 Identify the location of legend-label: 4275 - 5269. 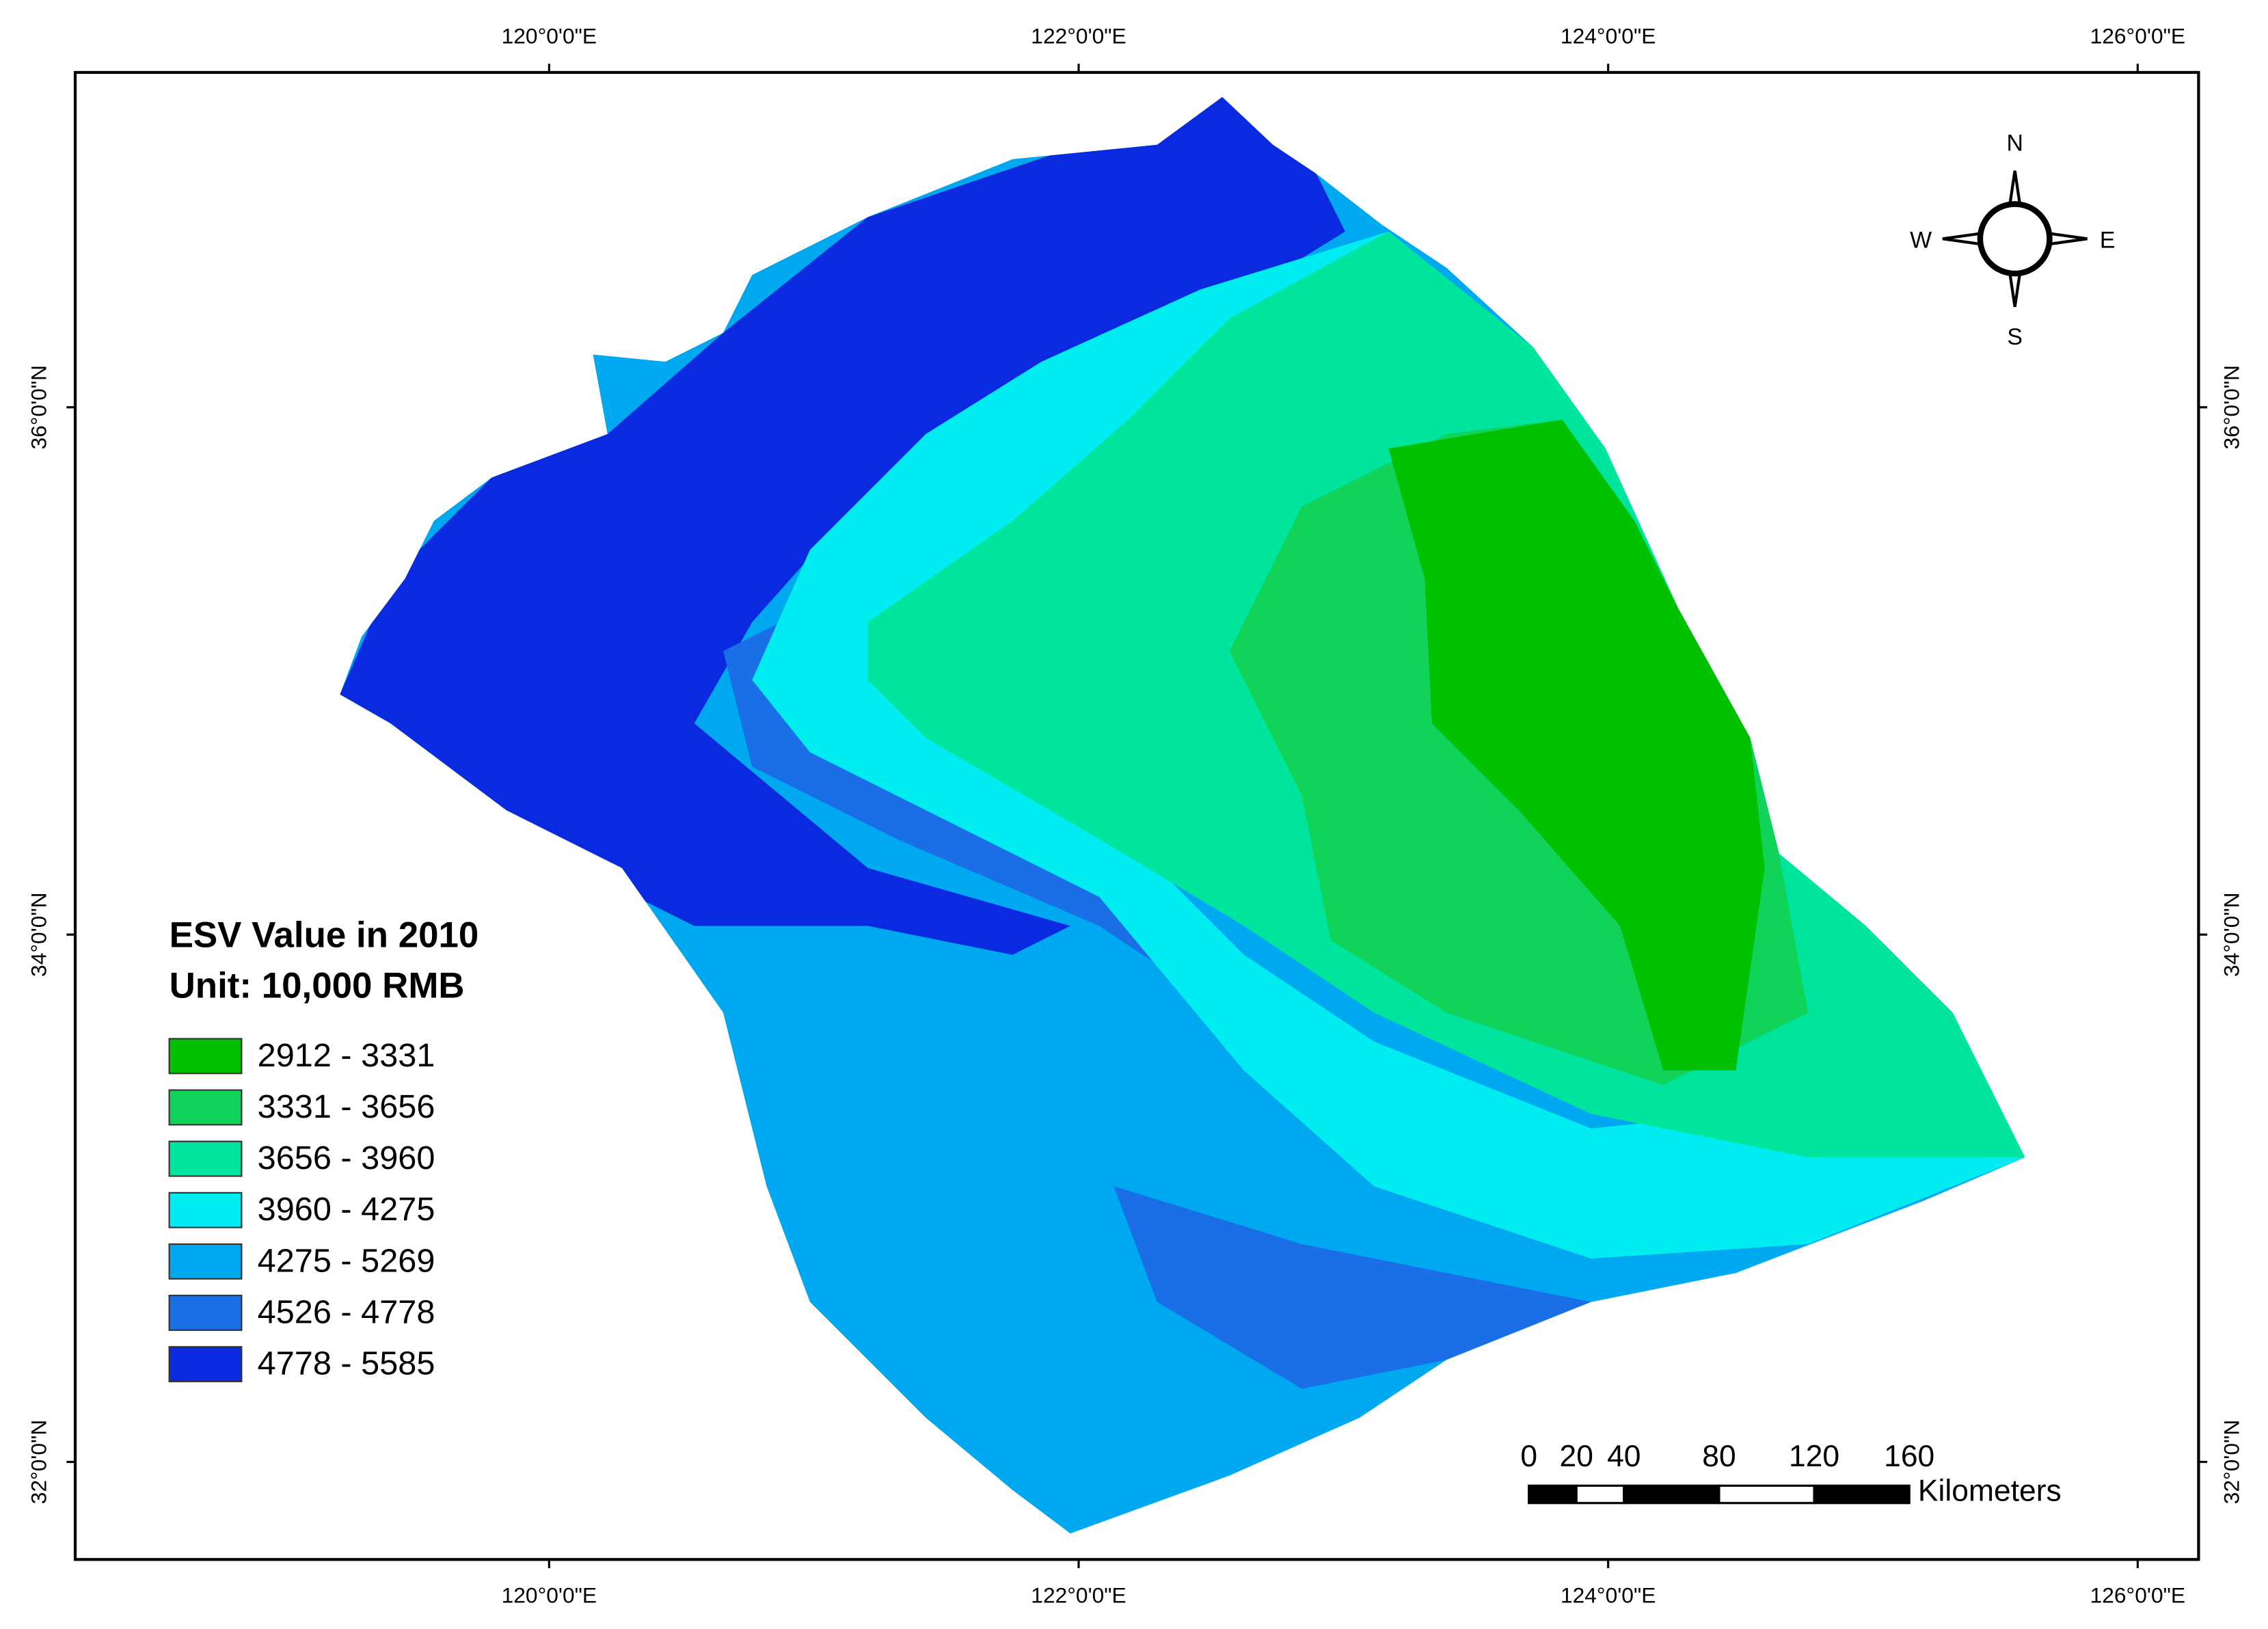
(346, 1260).